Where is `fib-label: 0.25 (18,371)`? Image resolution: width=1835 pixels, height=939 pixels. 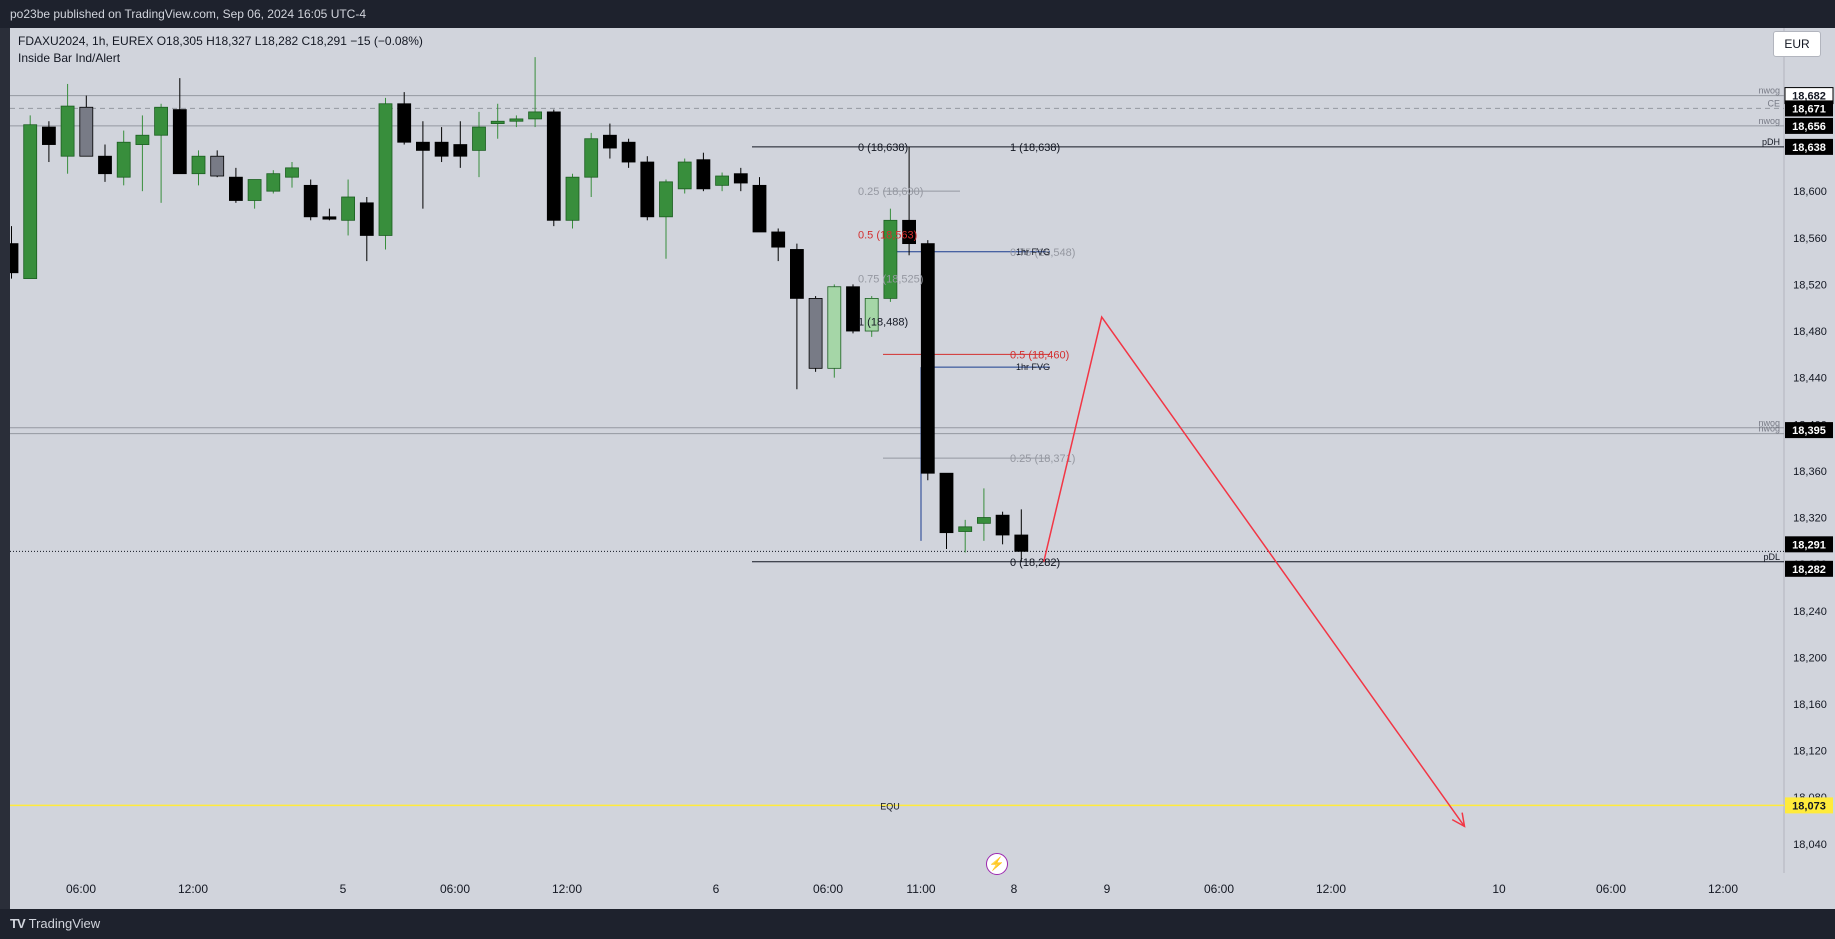 fib-label: 0.25 (18,371) is located at coordinates (1042, 459).